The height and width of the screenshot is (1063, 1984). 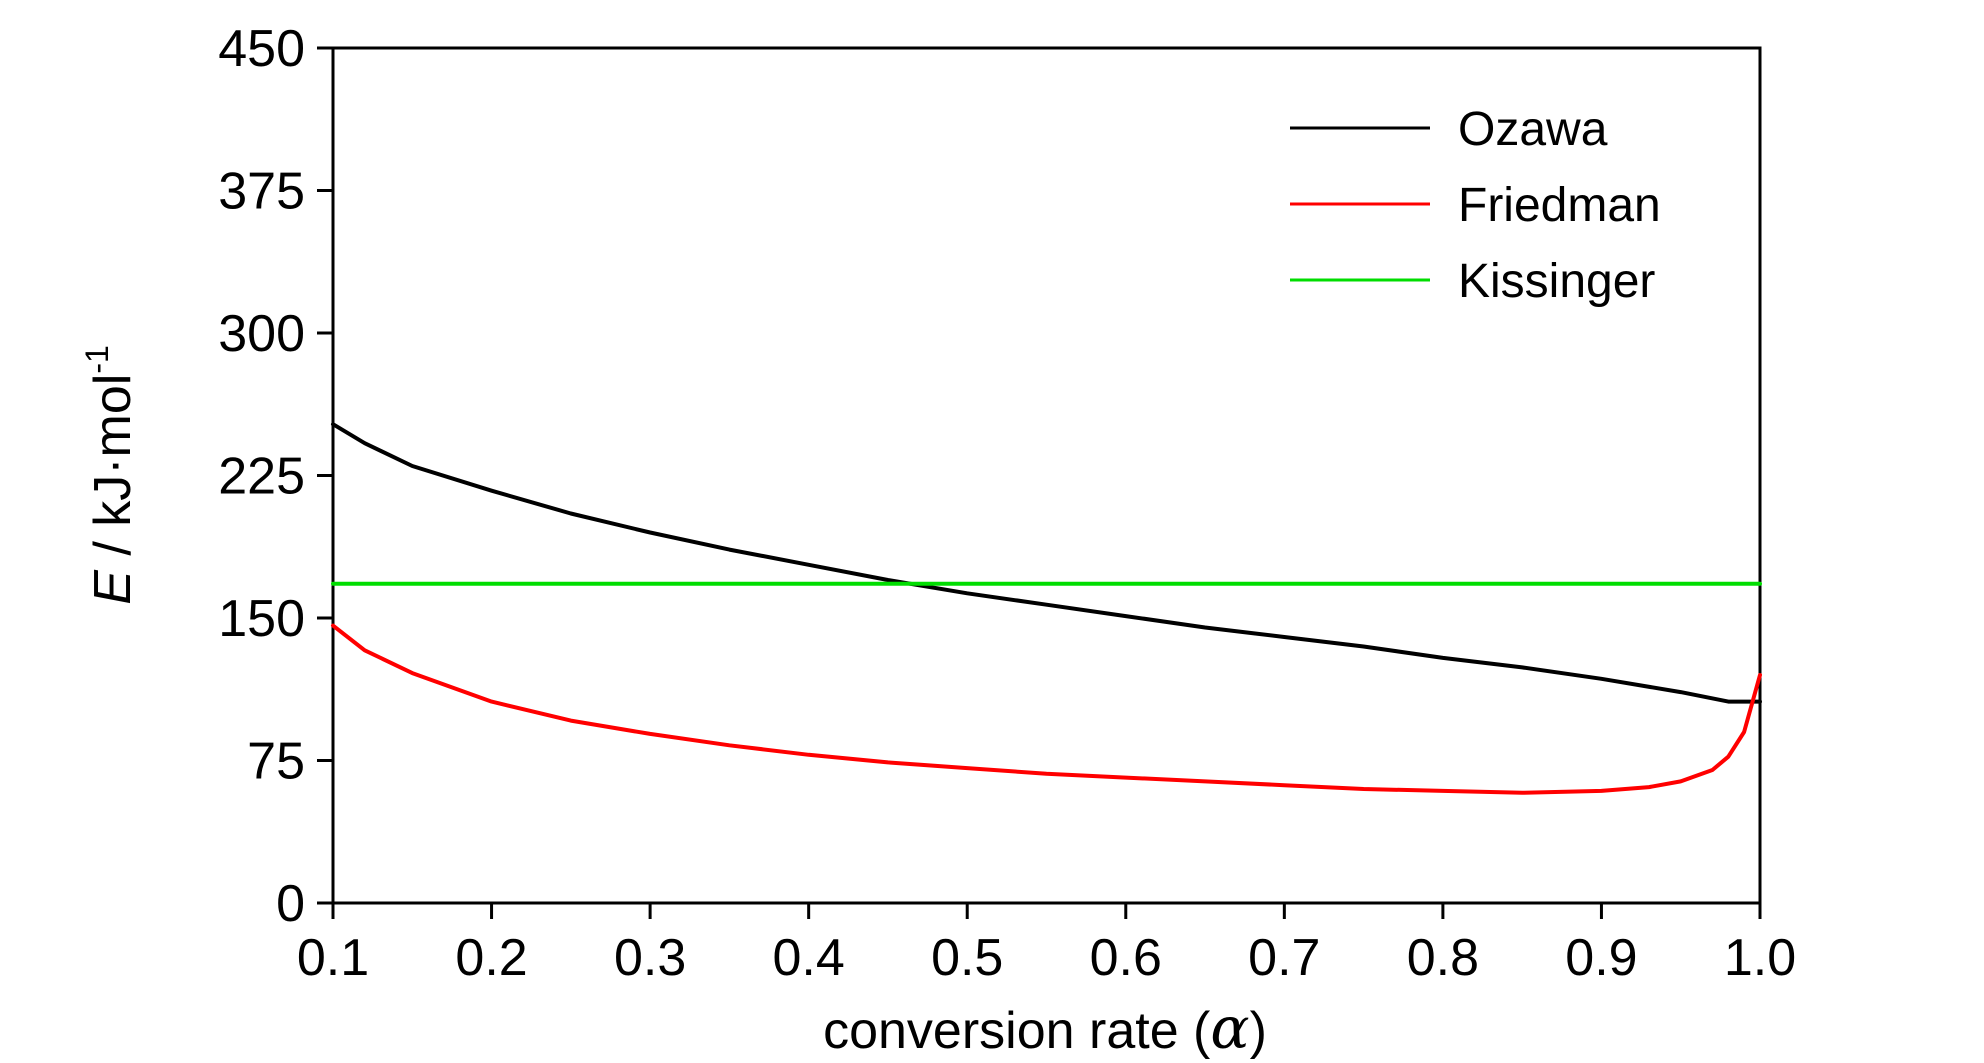 What do you see at coordinates (261, 334) in the screenshot?
I see `y-tick-label: 300` at bounding box center [261, 334].